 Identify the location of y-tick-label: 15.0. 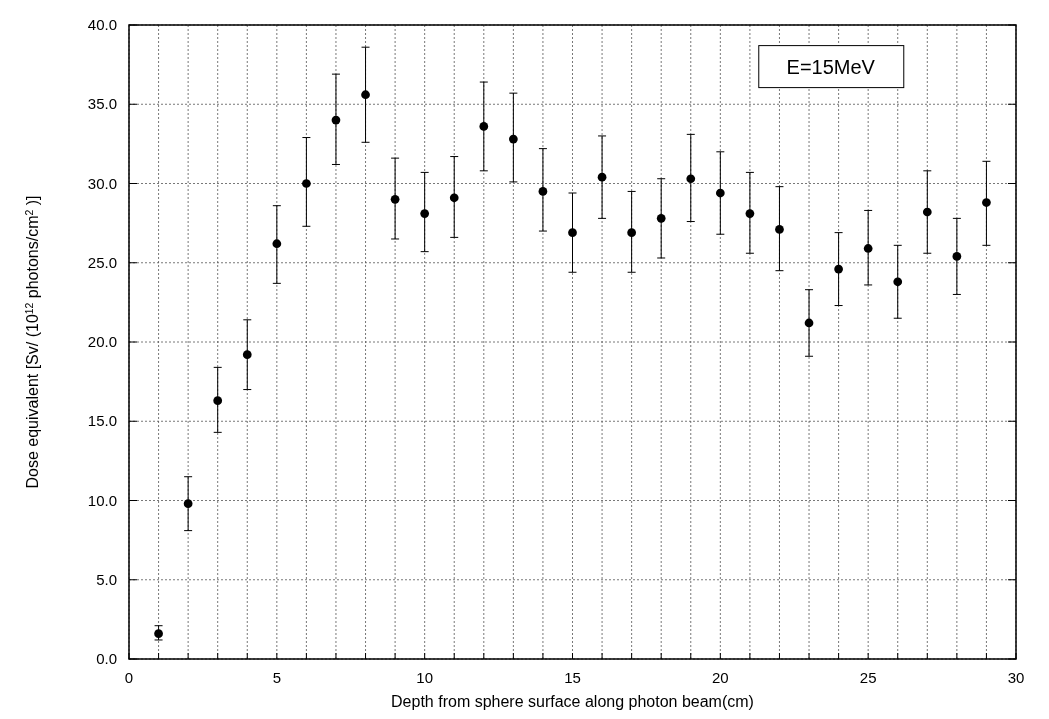
(102, 421).